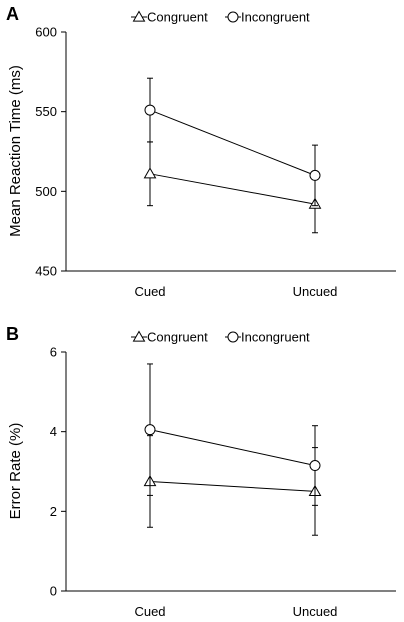  Describe the element at coordinates (315, 291) in the screenshot. I see `panel-a-x-tick-label: Uncued` at that location.